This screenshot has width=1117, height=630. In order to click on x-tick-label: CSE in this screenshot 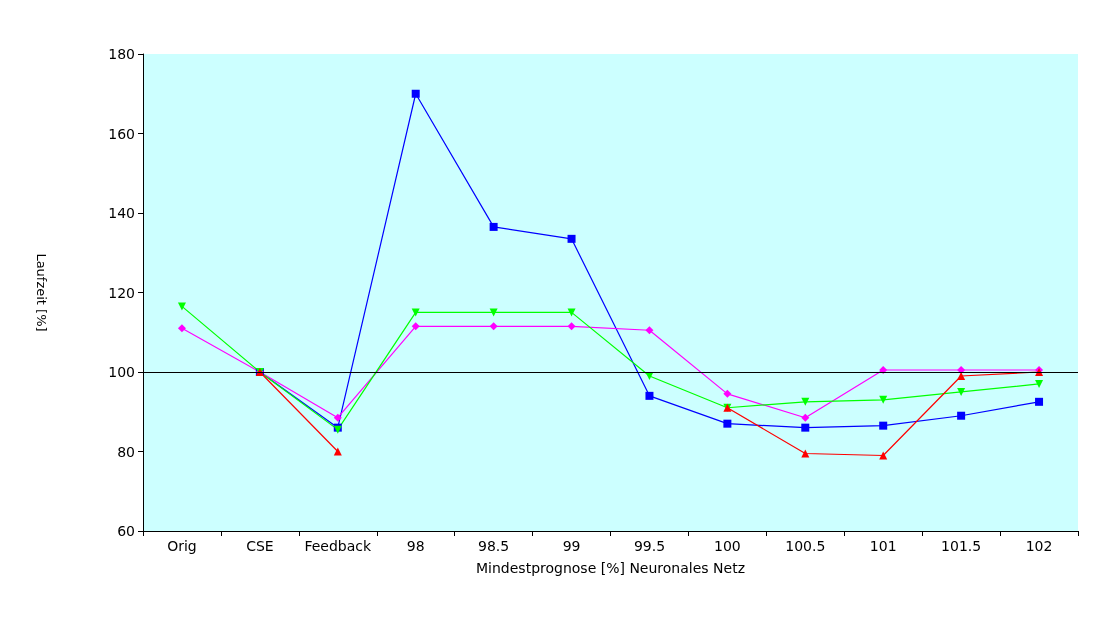, I will do `click(260, 546)`.